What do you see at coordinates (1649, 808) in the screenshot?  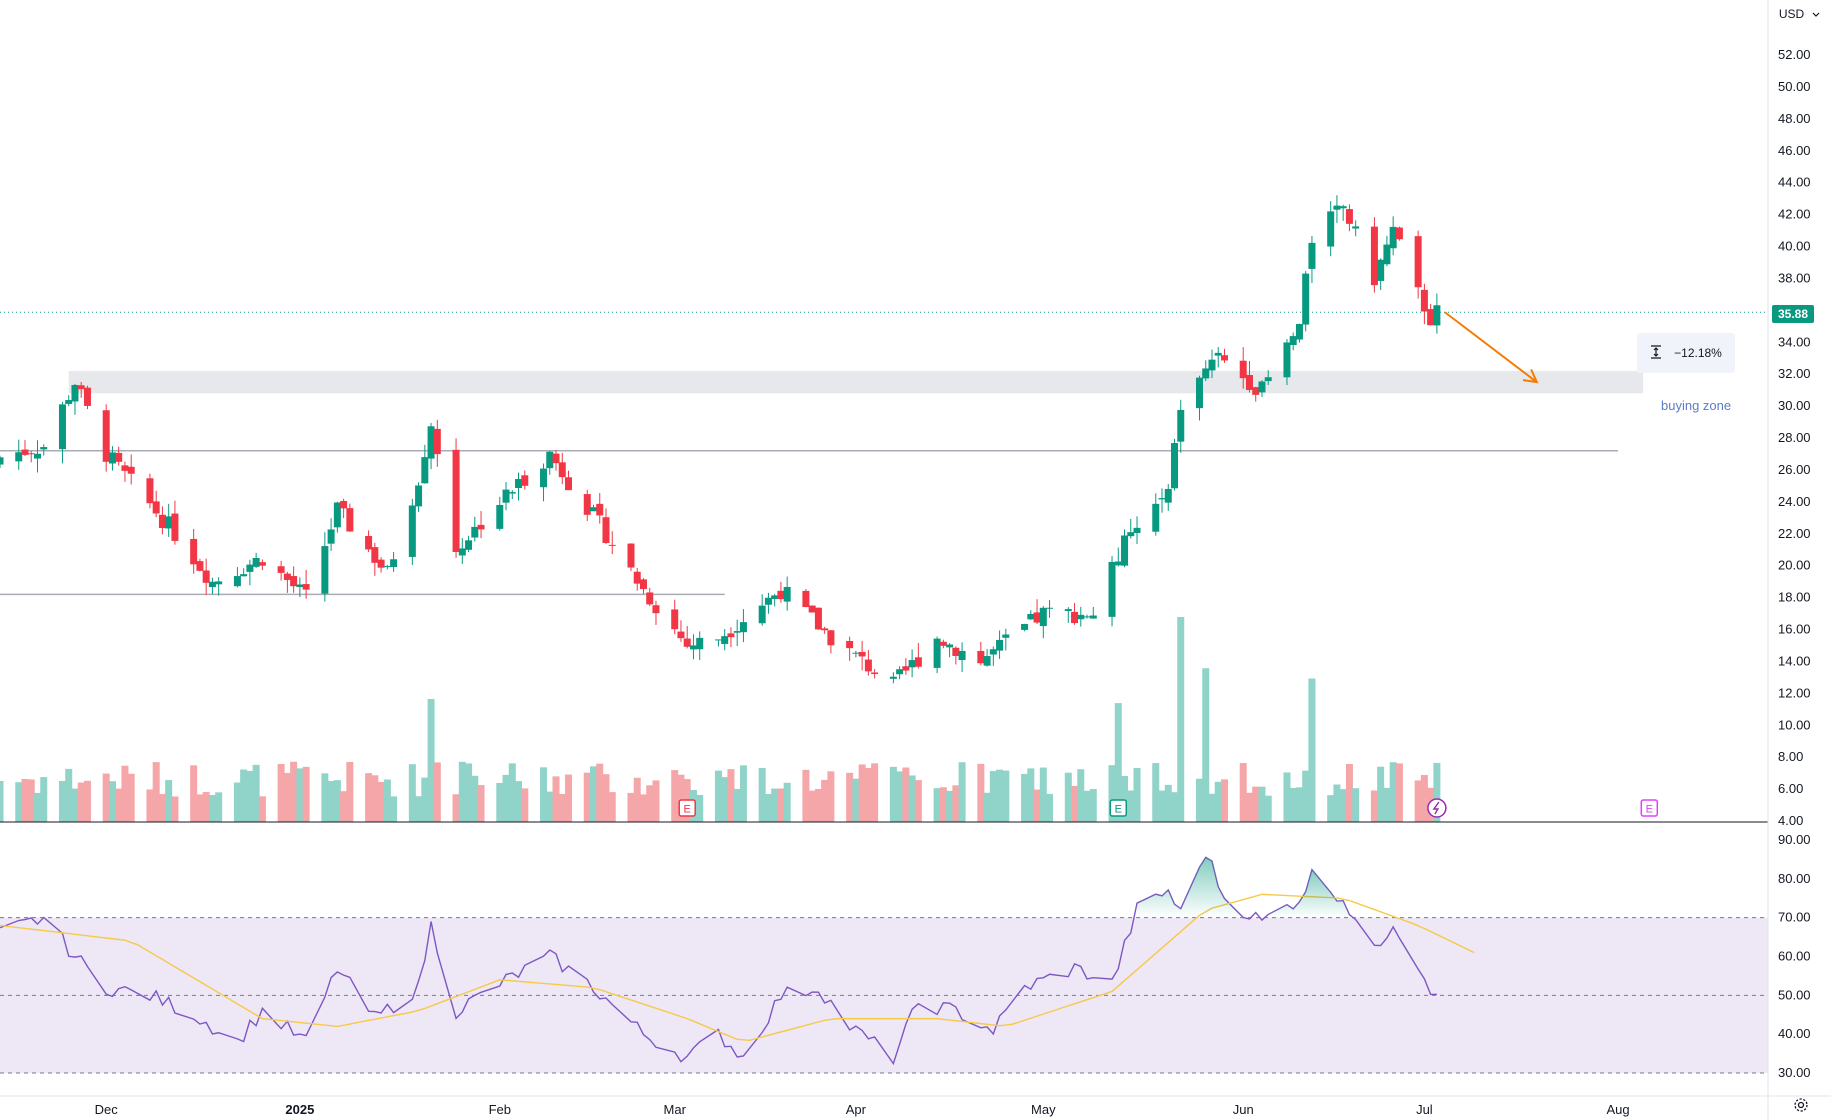 I see `earnings-icon: E` at bounding box center [1649, 808].